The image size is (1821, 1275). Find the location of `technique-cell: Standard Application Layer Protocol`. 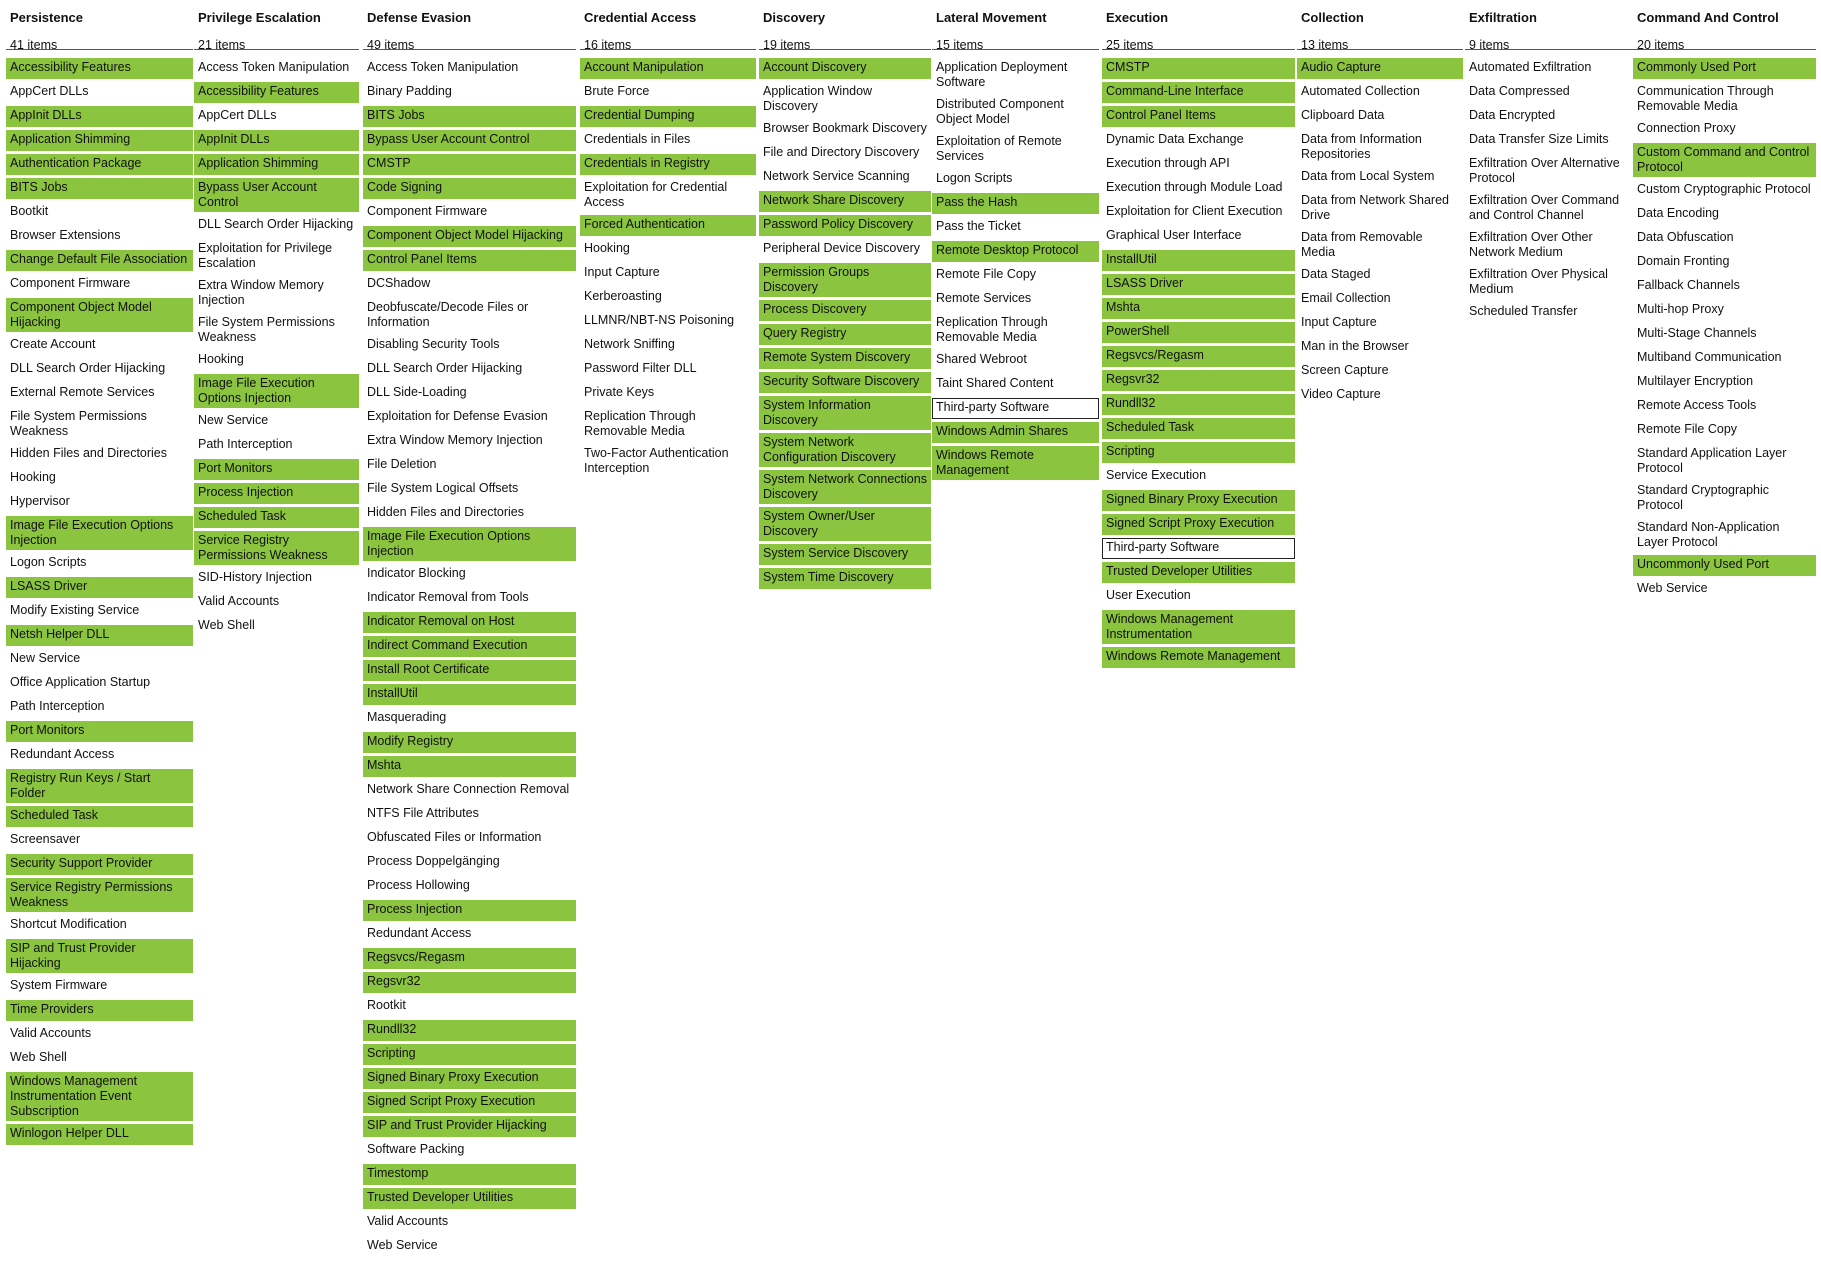

technique-cell: Standard Application Layer Protocol is located at coordinates (1712, 460).